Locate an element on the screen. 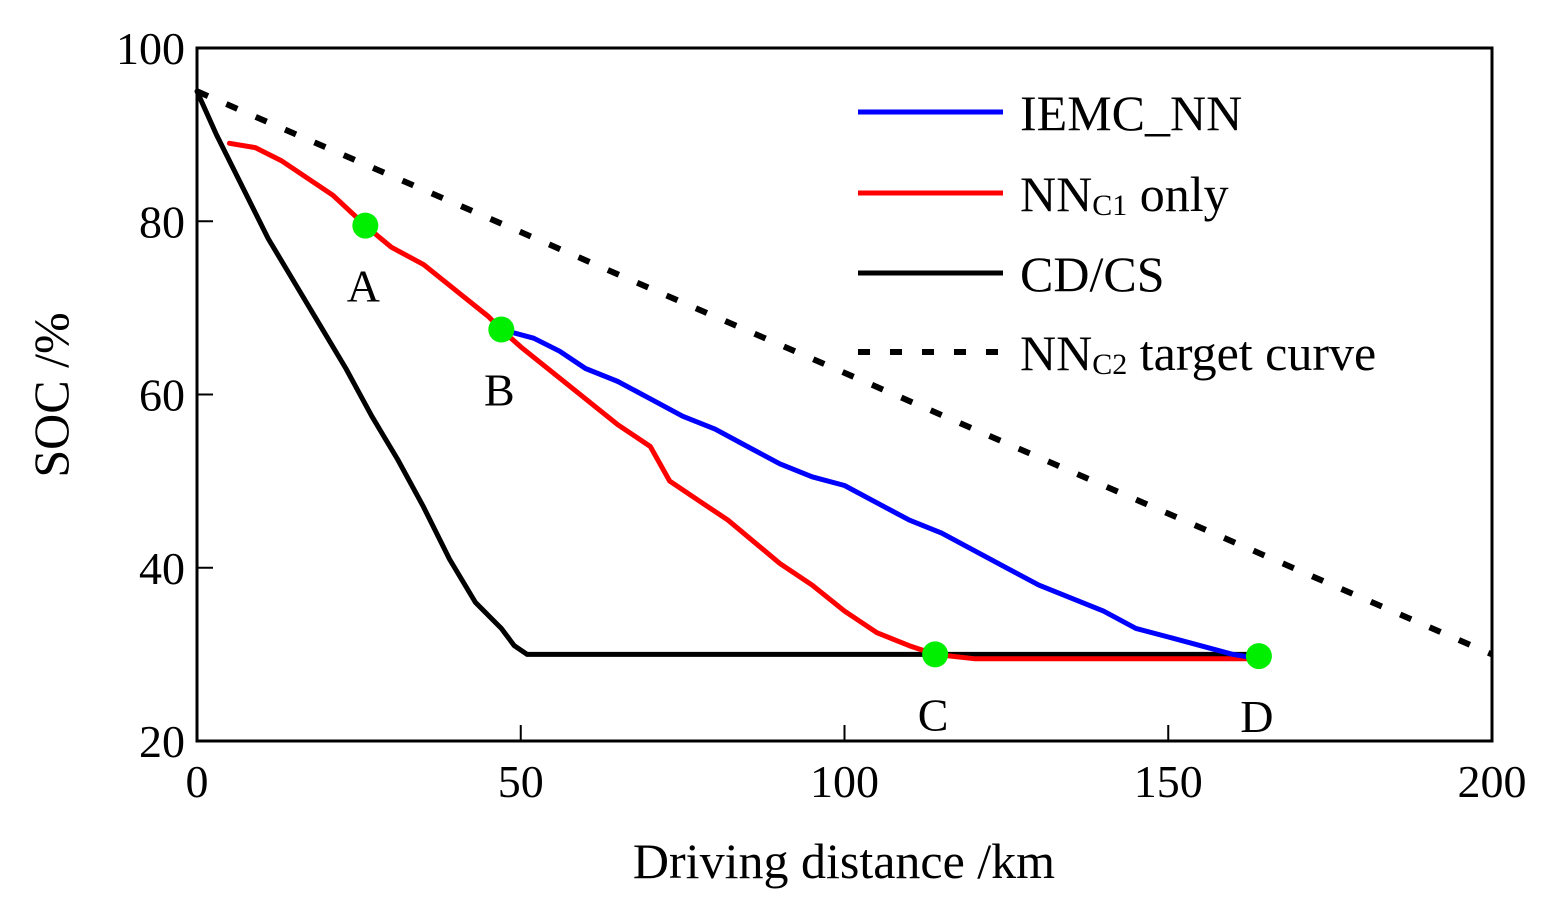  point-marker-b is located at coordinates (501, 329).